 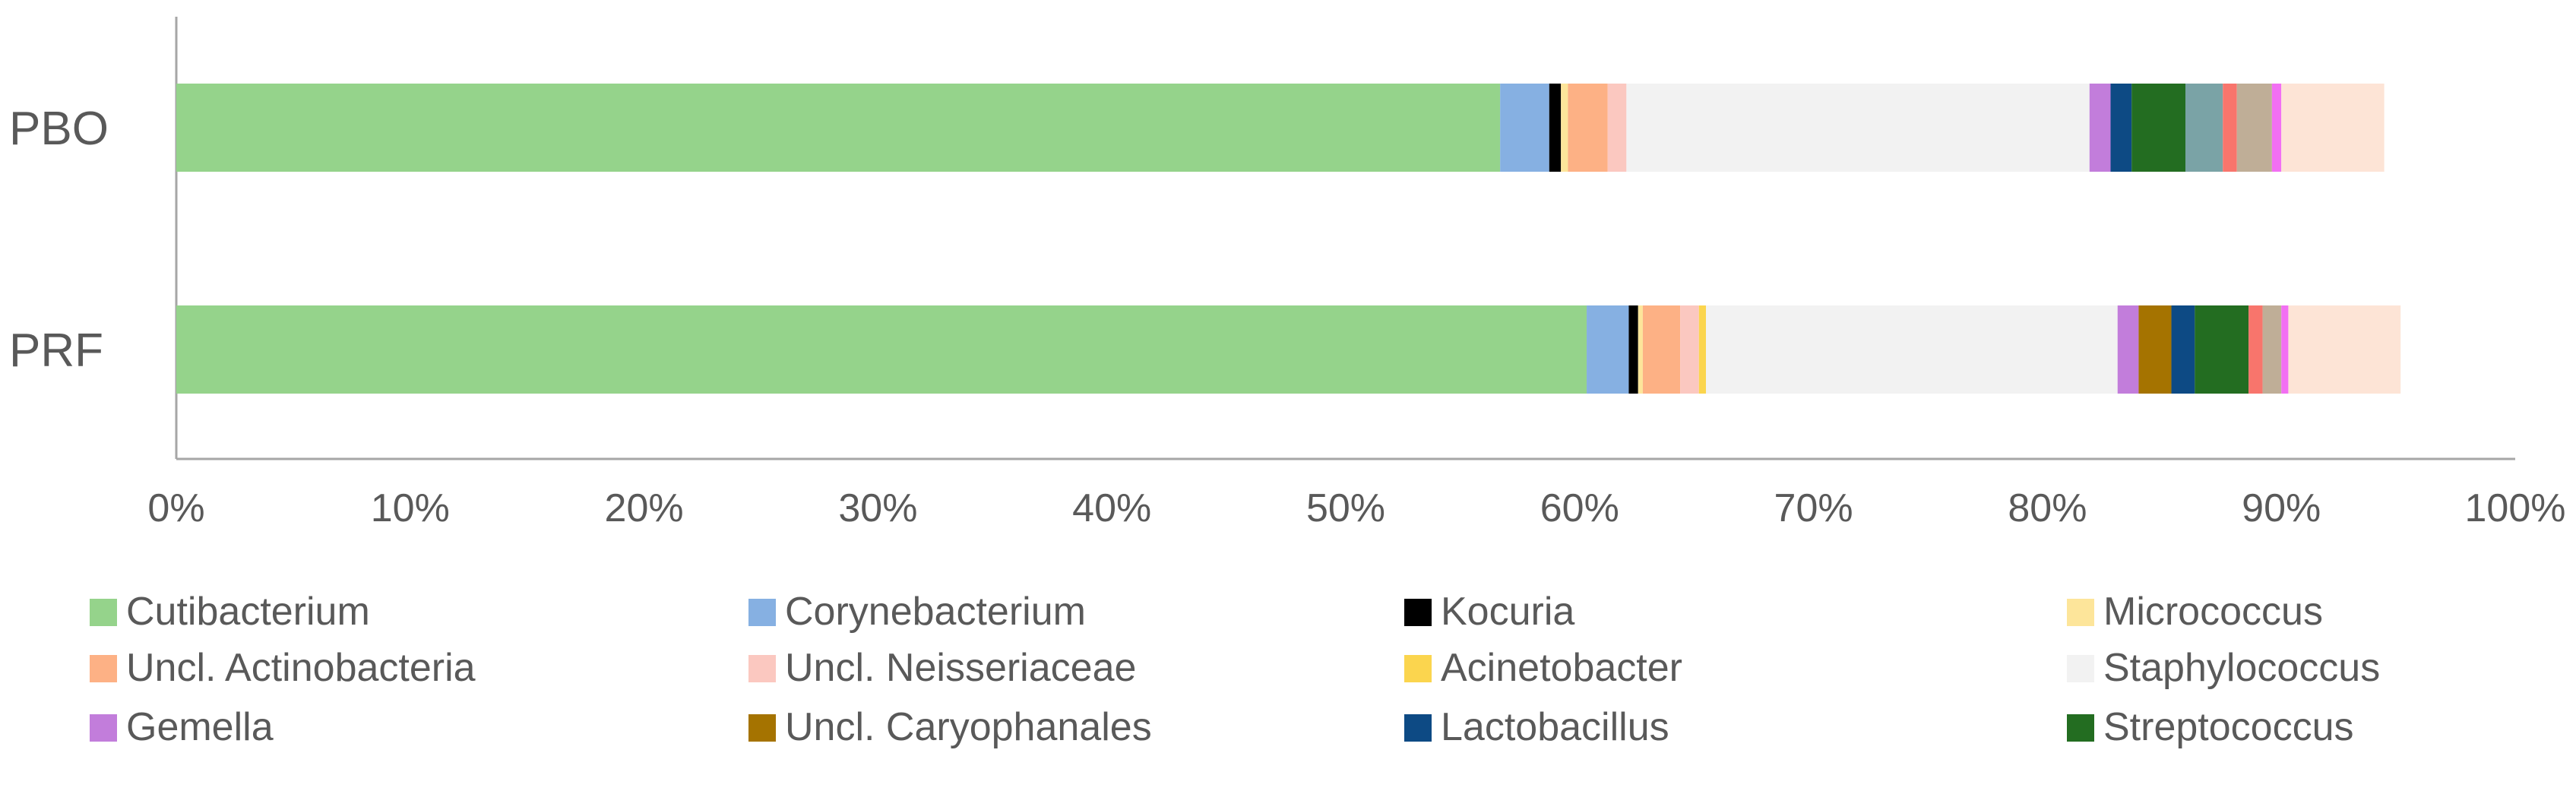 I want to click on x-tick-label: 80%, so click(x=2048, y=508).